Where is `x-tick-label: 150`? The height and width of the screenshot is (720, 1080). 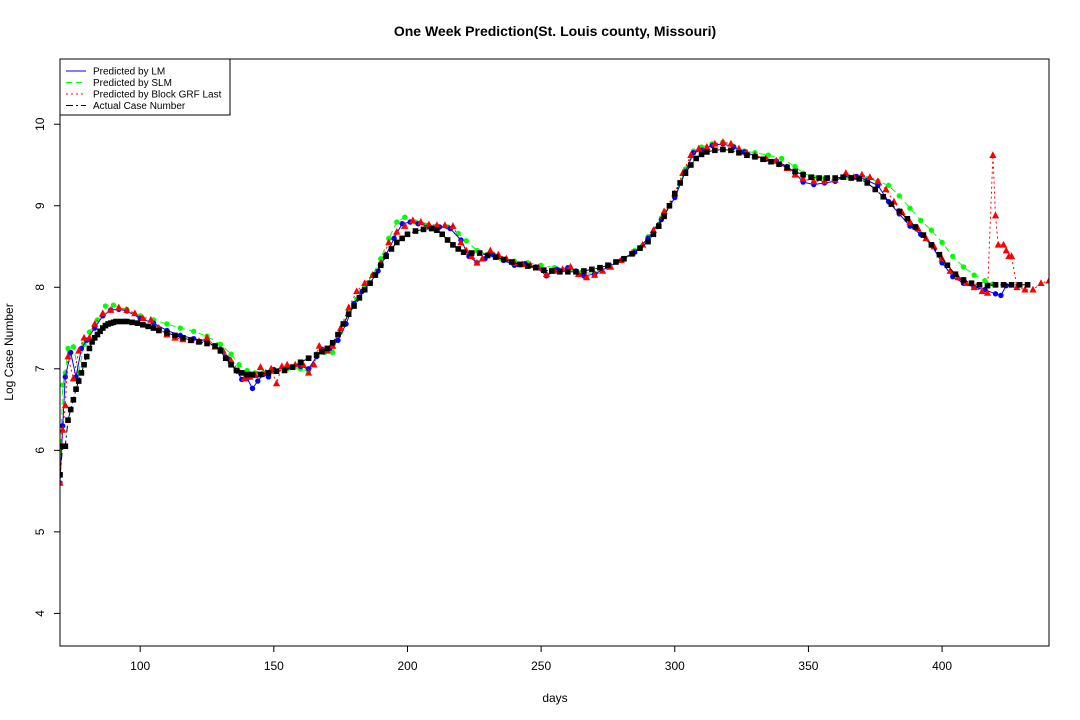 x-tick-label: 150 is located at coordinates (274, 666).